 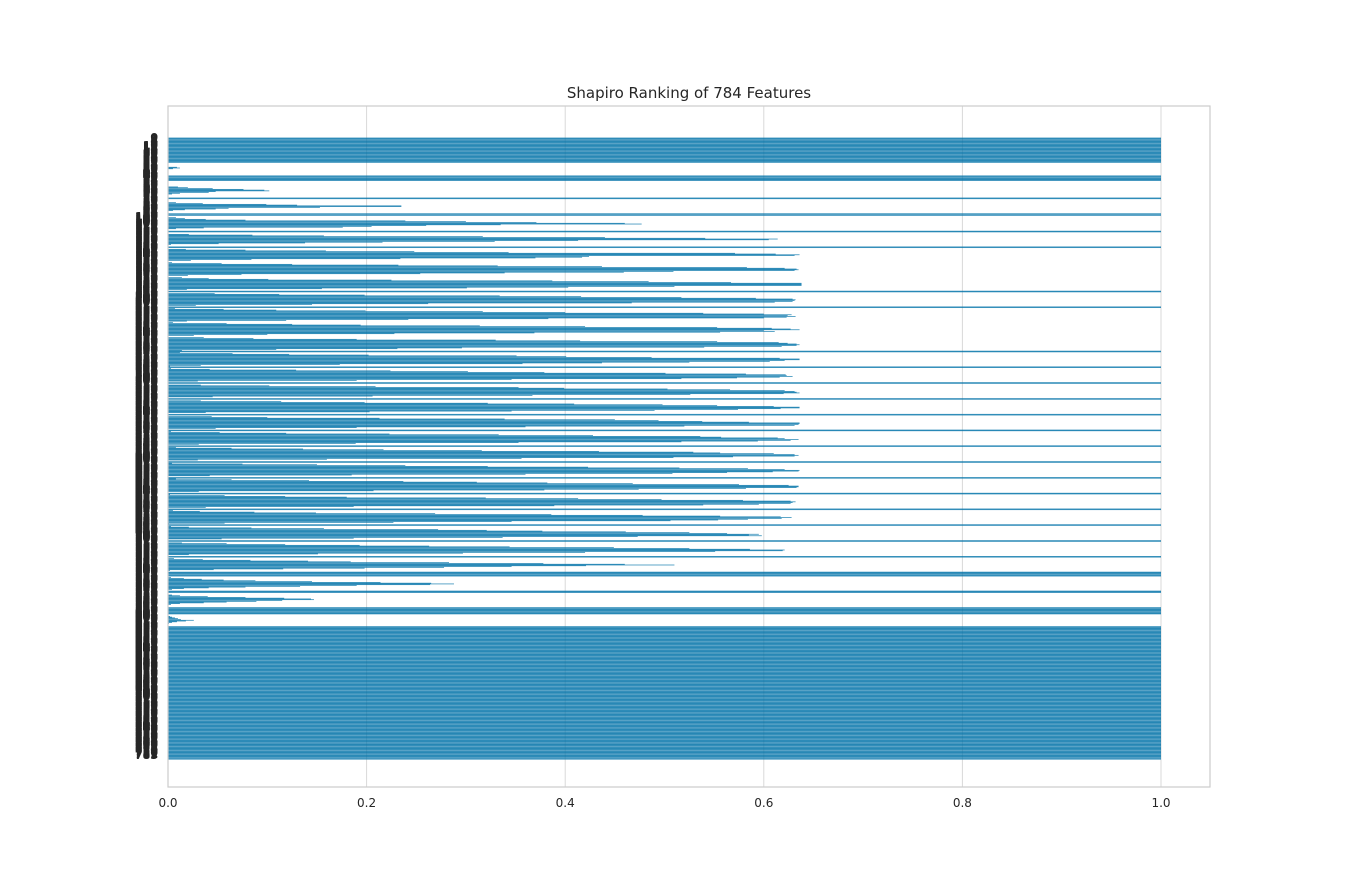 I want to click on y-tick-label: 749, so click(x=146, y=728).